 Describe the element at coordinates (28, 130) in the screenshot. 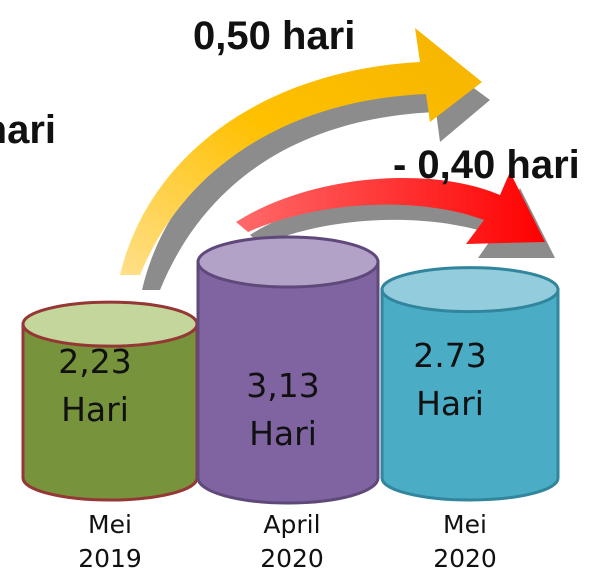

I see `annotation: hari` at that location.